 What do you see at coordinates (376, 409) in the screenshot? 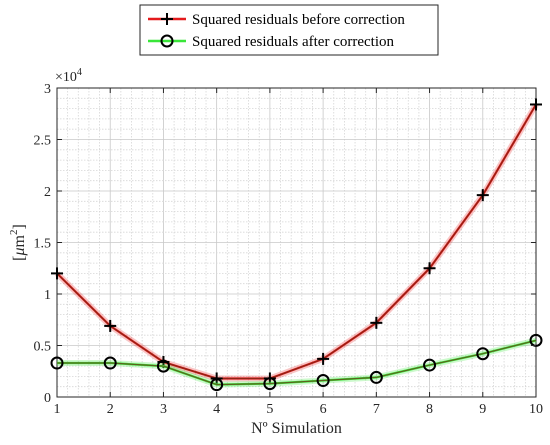
I see `x-tick-label: 7` at bounding box center [376, 409].